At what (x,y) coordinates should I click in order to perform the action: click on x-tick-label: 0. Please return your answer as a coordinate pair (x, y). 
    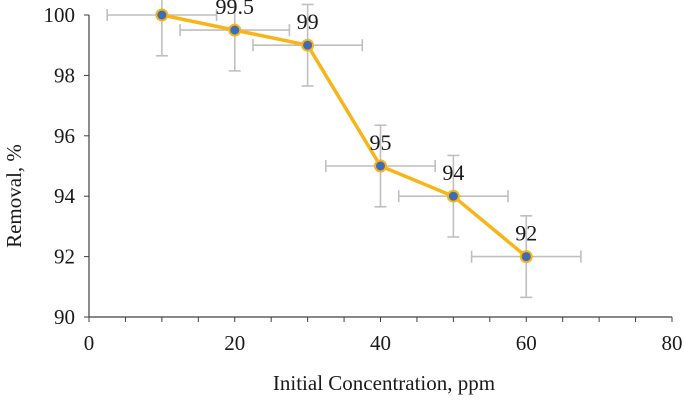
    Looking at the image, I should click on (89, 343).